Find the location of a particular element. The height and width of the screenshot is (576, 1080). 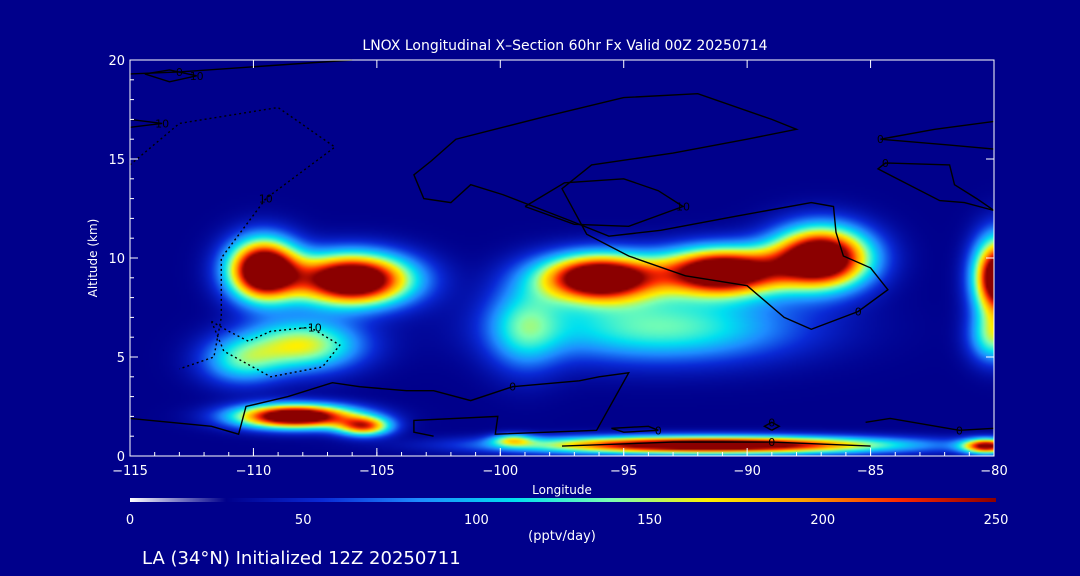

colorbar-gradient is located at coordinates (563, 500).